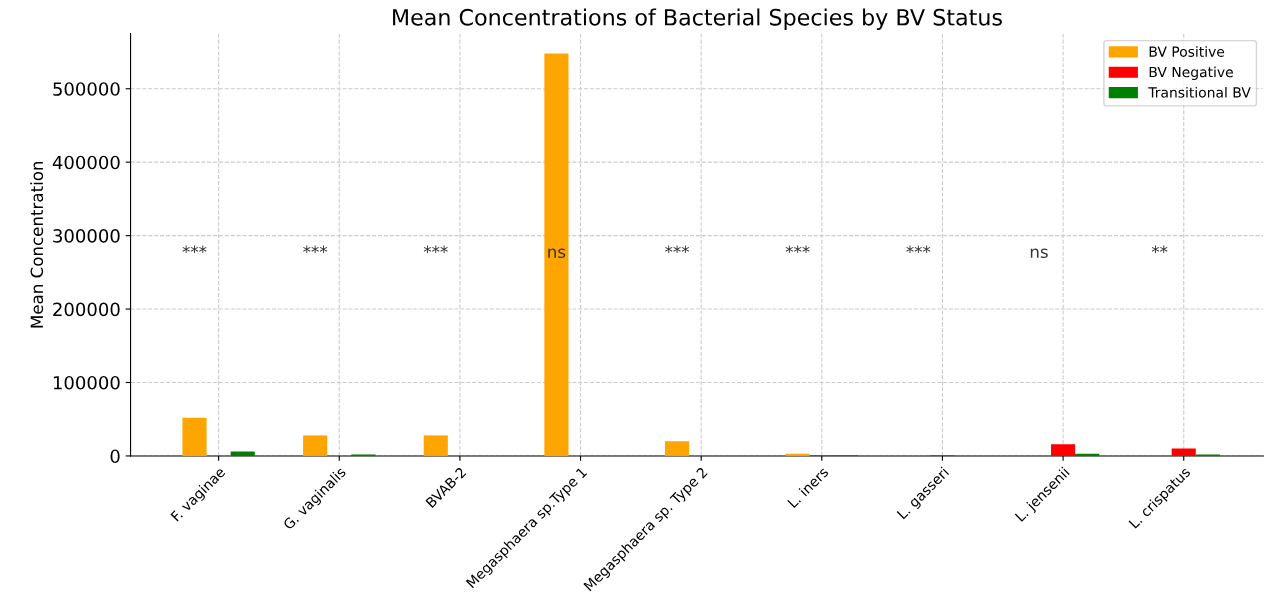 This screenshot has width=1280, height=612. I want to click on y-axis-title: Mean Concentration, so click(37, 244).